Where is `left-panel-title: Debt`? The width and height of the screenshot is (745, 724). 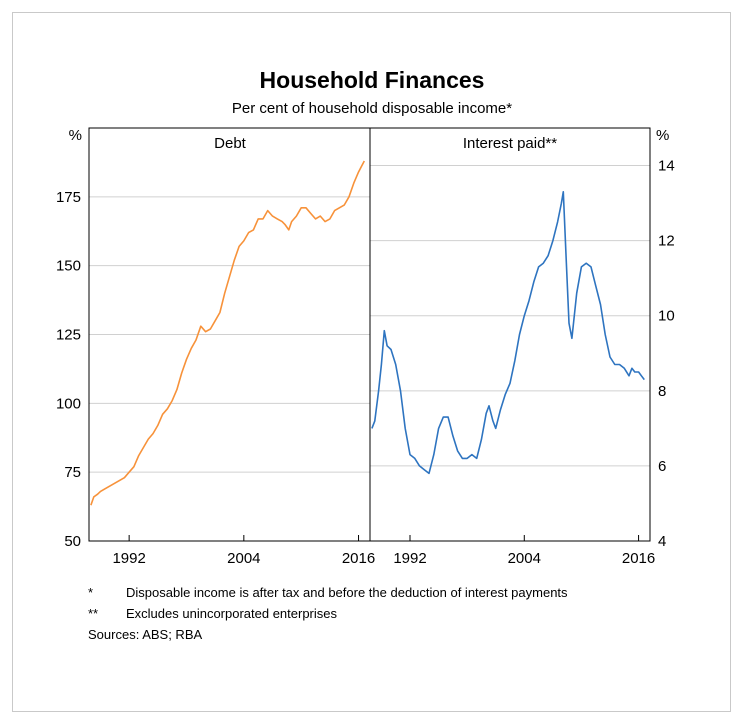 left-panel-title: Debt is located at coordinates (230, 143).